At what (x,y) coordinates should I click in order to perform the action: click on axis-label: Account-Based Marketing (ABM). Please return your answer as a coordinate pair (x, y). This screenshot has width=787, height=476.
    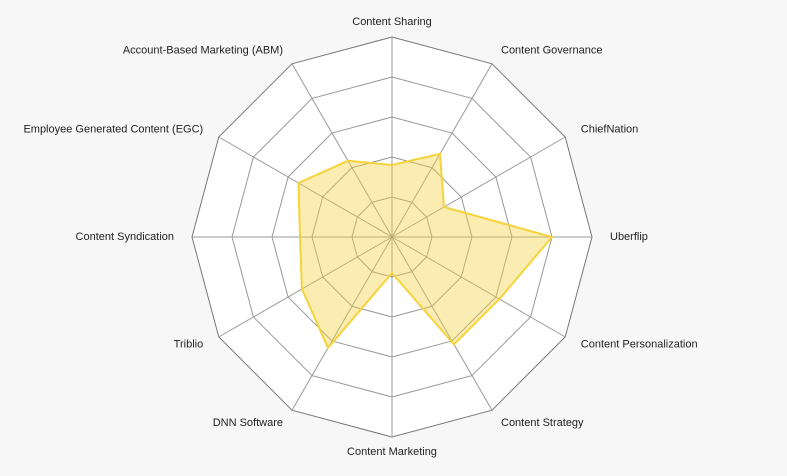
    Looking at the image, I should click on (203, 51).